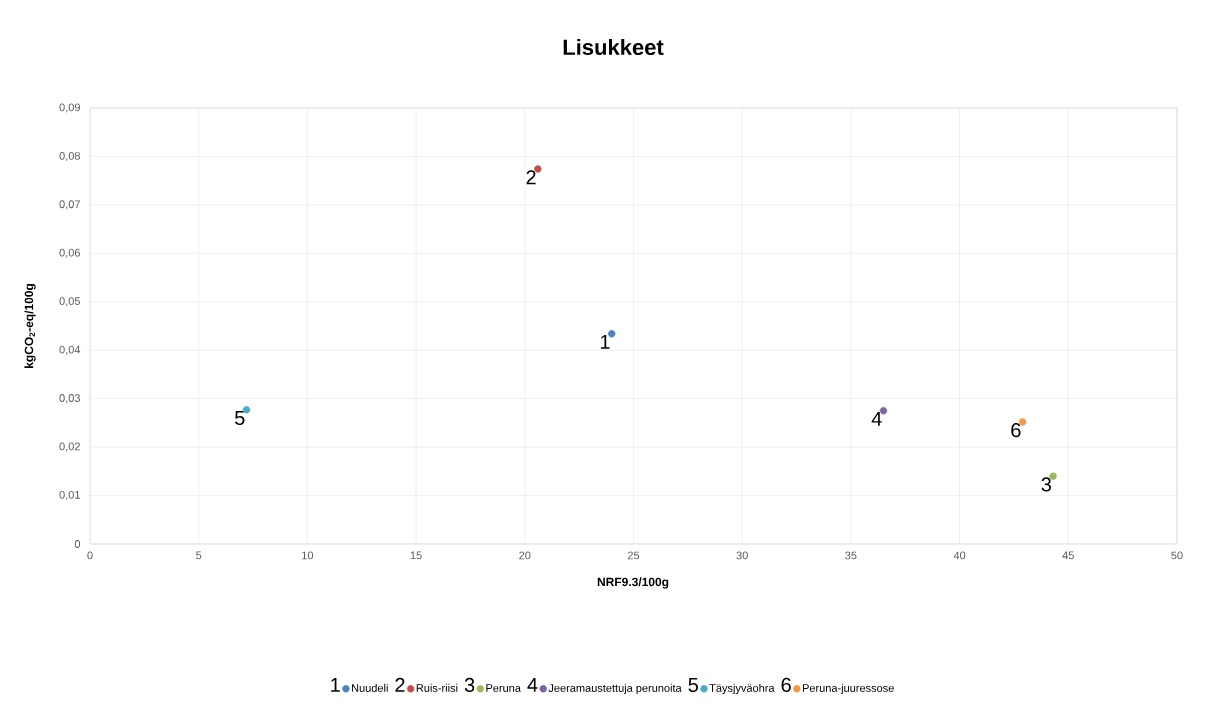 The width and height of the screenshot is (1211, 711). Describe the element at coordinates (503, 688) in the screenshot. I see `legend-label: Peruna` at that location.